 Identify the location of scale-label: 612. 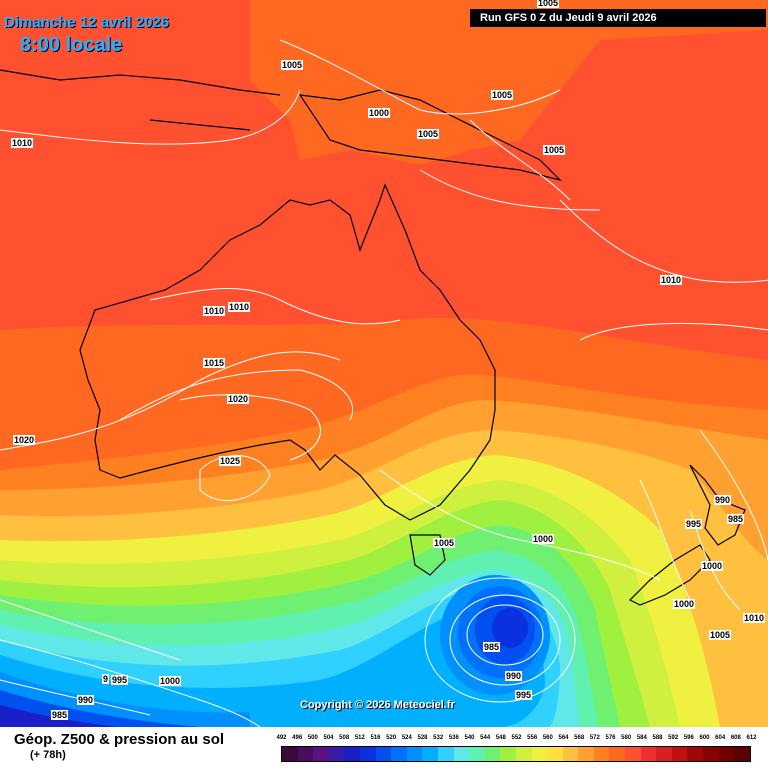
(751, 738).